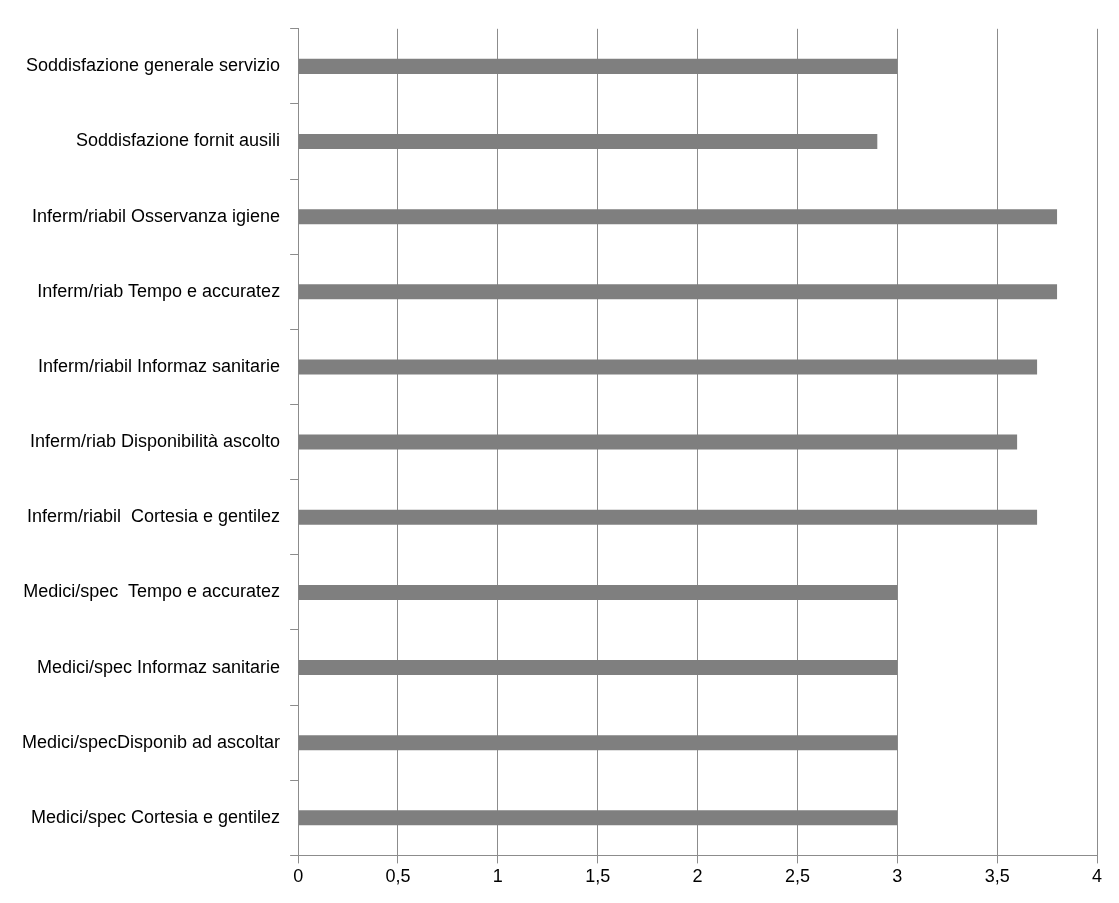 The height and width of the screenshot is (903, 1119). Describe the element at coordinates (997, 876) in the screenshot. I see `x-tick-label: 3,5` at that location.